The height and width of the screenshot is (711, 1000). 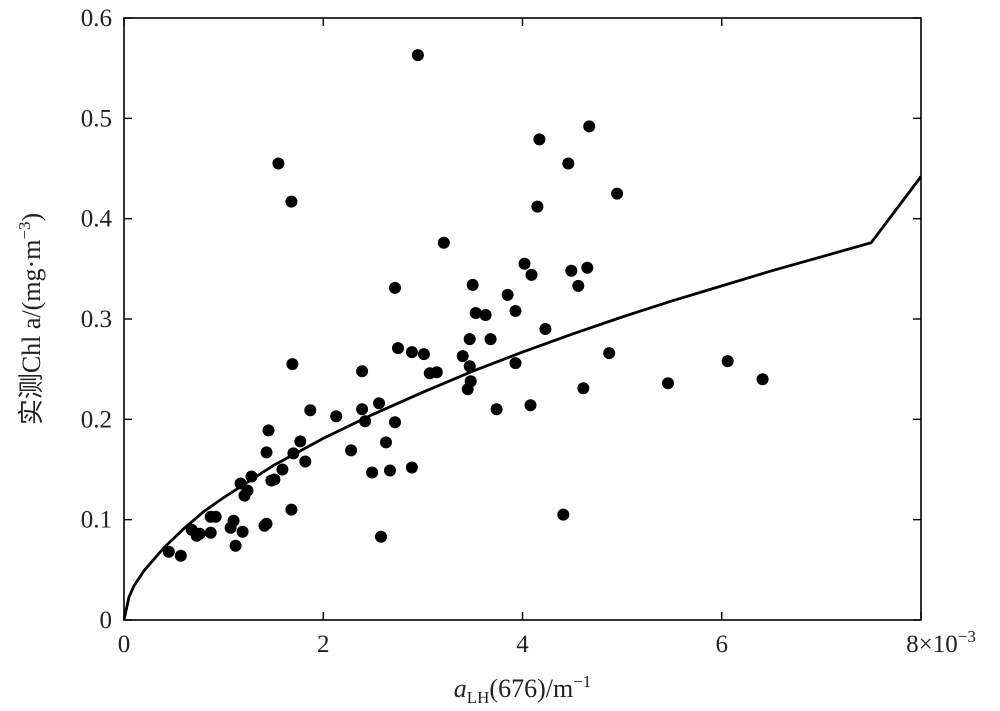 I want to click on y-tick-label: 0, so click(x=106, y=620).